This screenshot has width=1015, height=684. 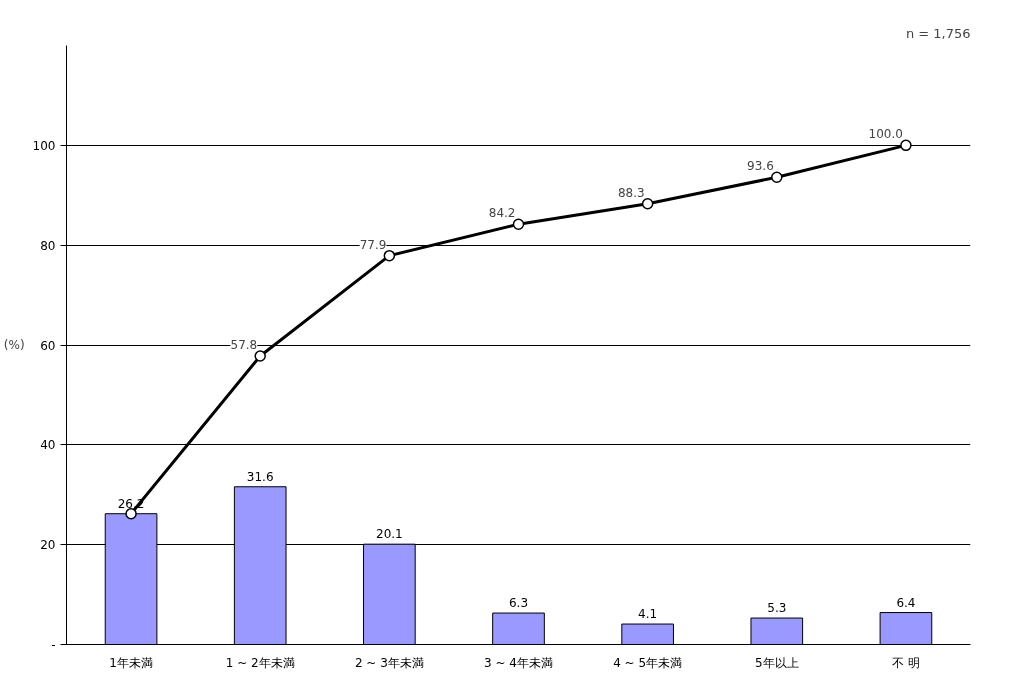 What do you see at coordinates (502, 213) in the screenshot?
I see `data-label: 84.2` at bounding box center [502, 213].